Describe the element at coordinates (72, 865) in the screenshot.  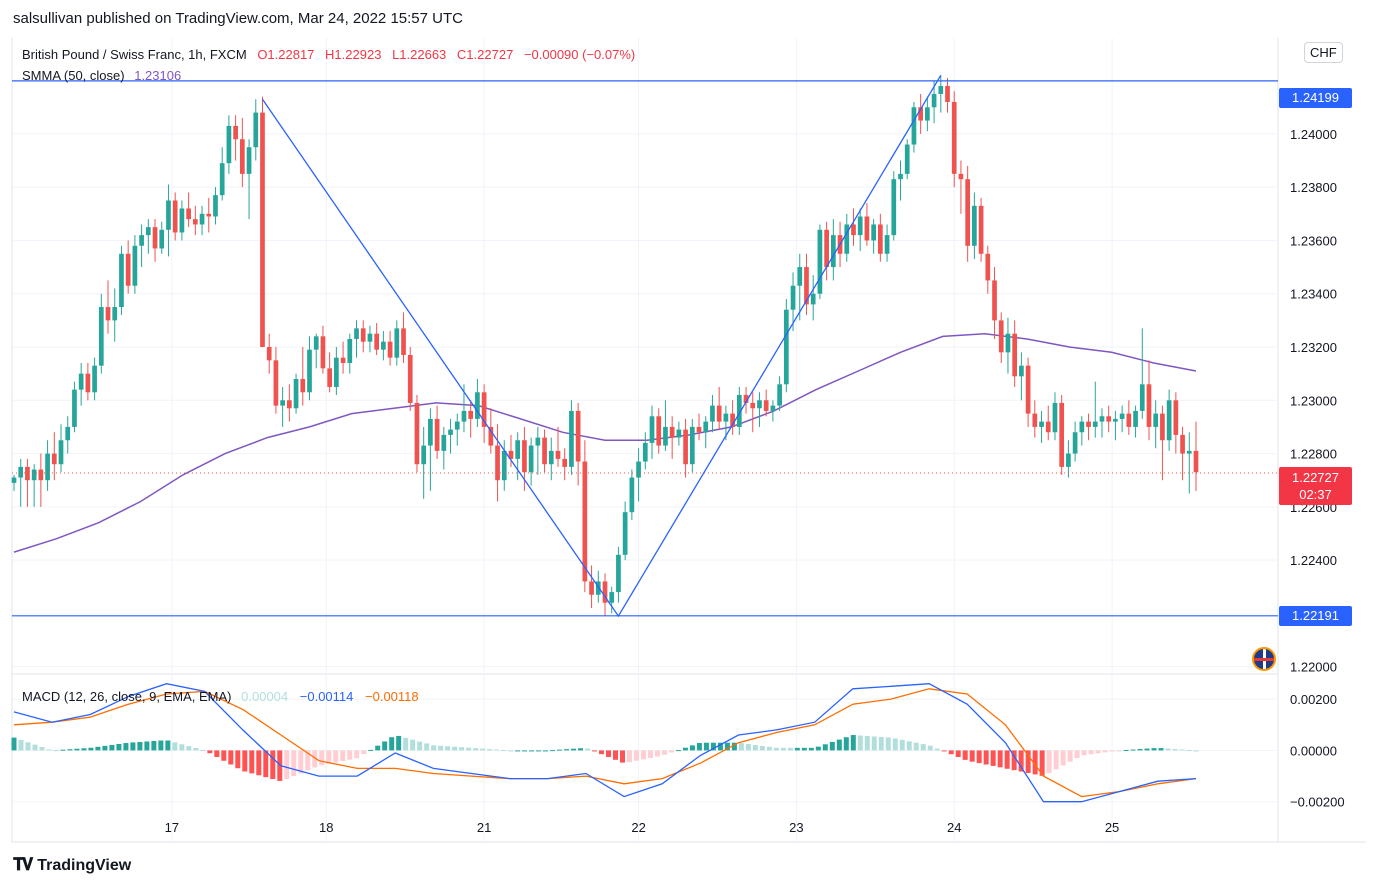
I see `tradingview-logo: 𝐓𝐕 TradingView` at that location.